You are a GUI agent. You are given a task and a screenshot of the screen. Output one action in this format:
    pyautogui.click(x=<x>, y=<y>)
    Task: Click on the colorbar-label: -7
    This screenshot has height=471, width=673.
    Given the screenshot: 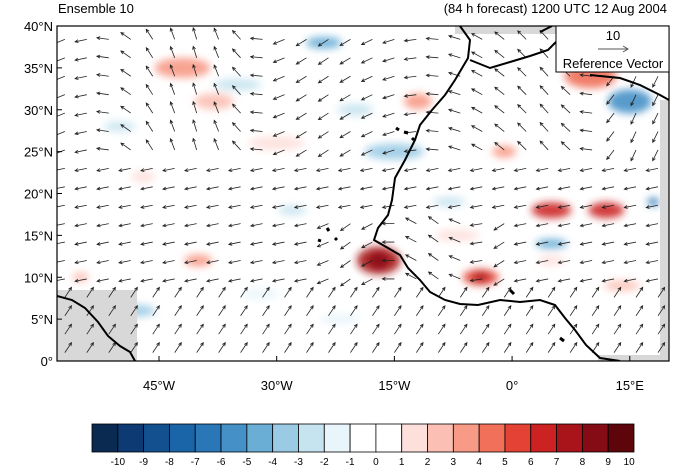 What is the action you would take?
    pyautogui.click(x=195, y=462)
    